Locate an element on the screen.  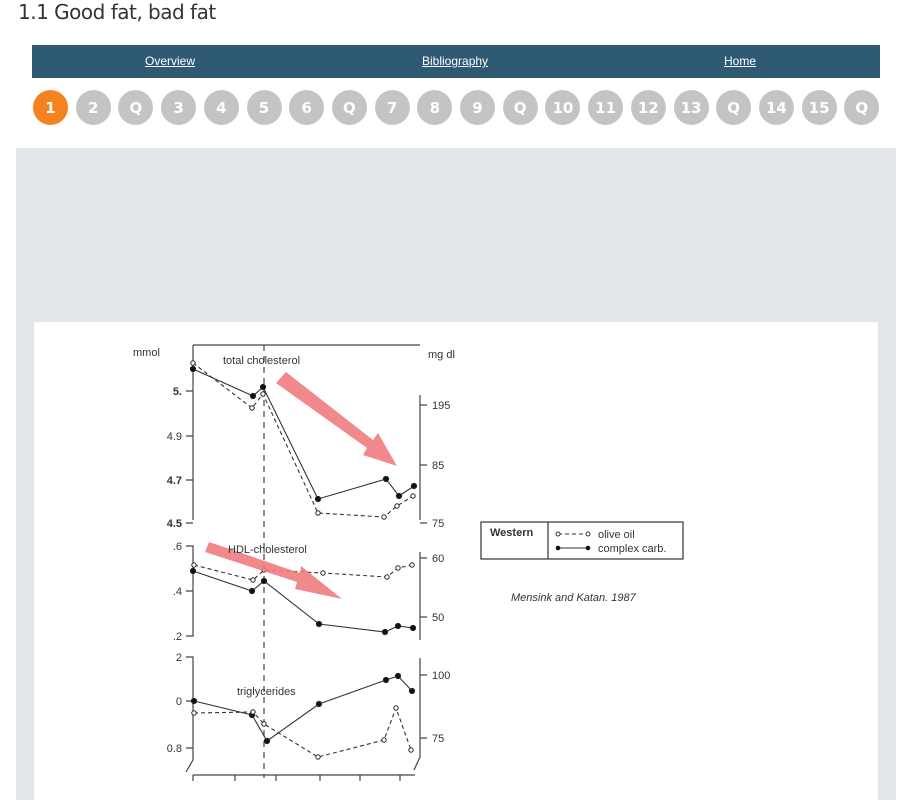
top-navbar: Overview Bibliography Home is located at coordinates (456, 61).